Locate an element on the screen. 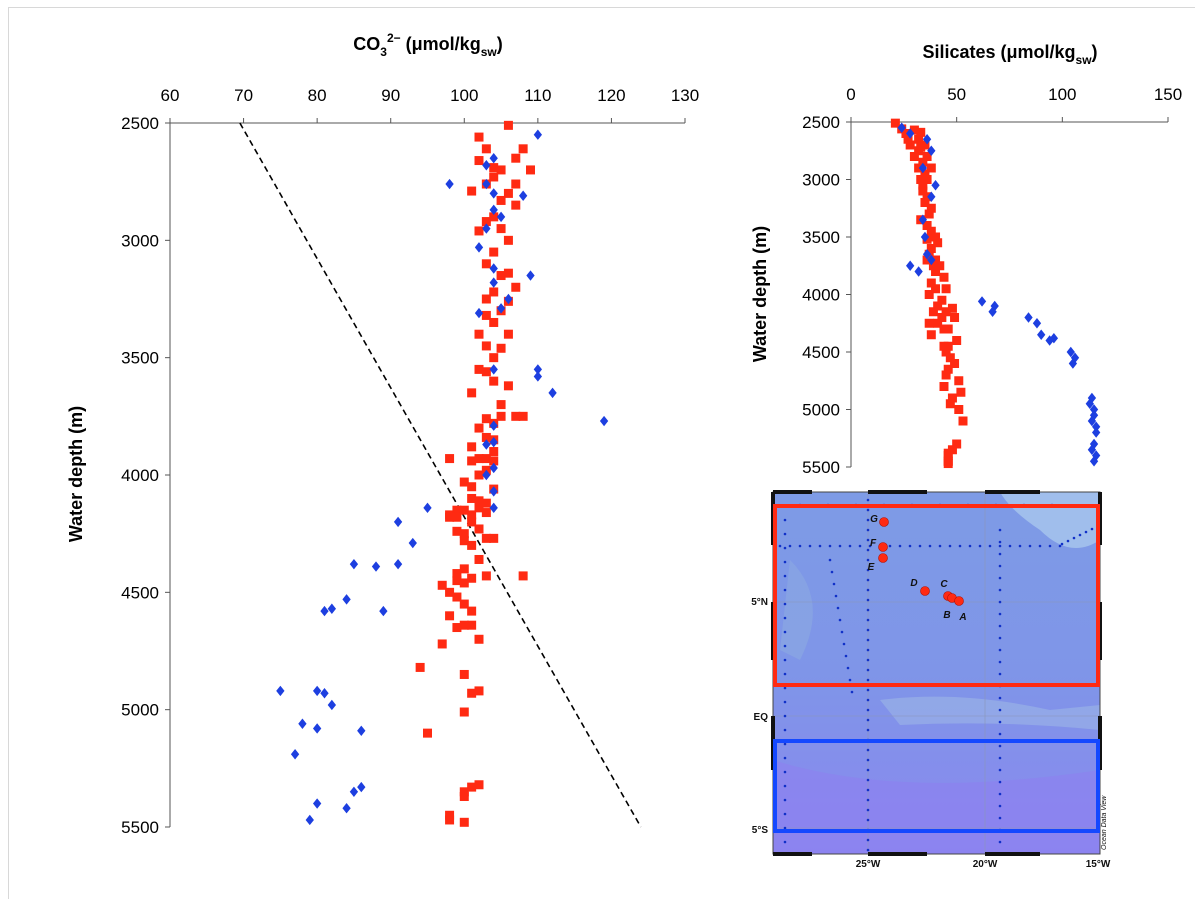  cruise-track is located at coordinates (936, 675).